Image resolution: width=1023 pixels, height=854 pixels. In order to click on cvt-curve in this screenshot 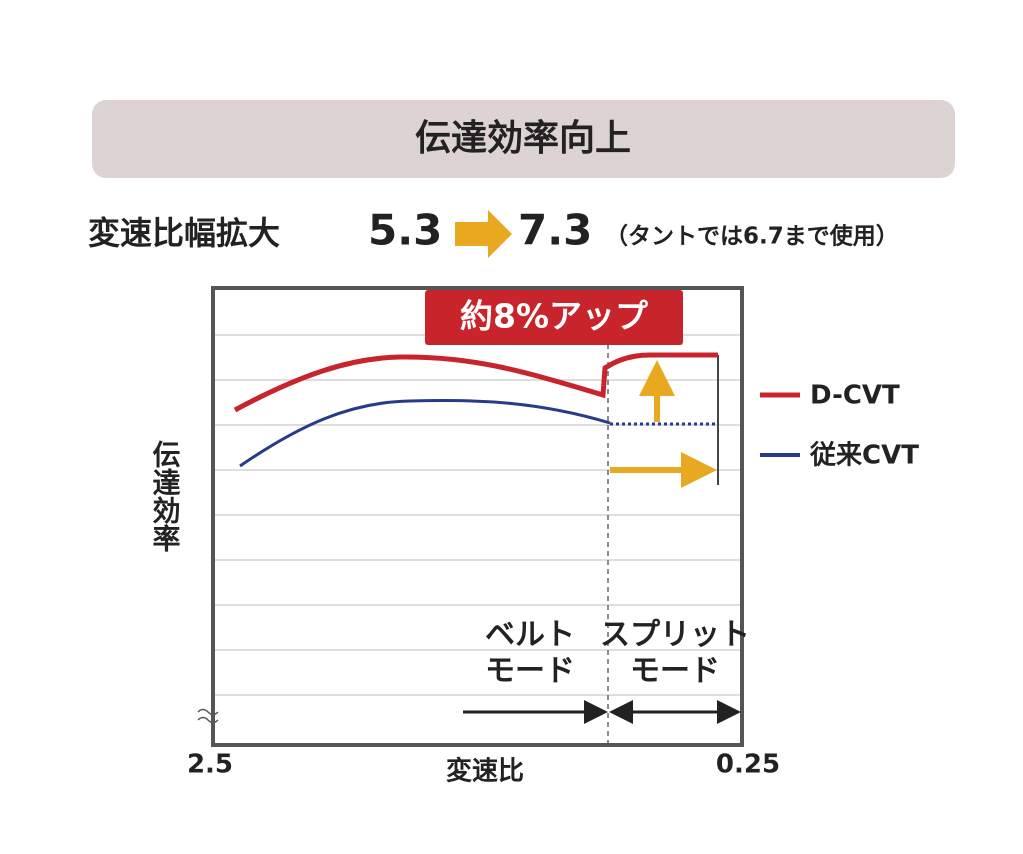, I will do `click(425, 433)`.